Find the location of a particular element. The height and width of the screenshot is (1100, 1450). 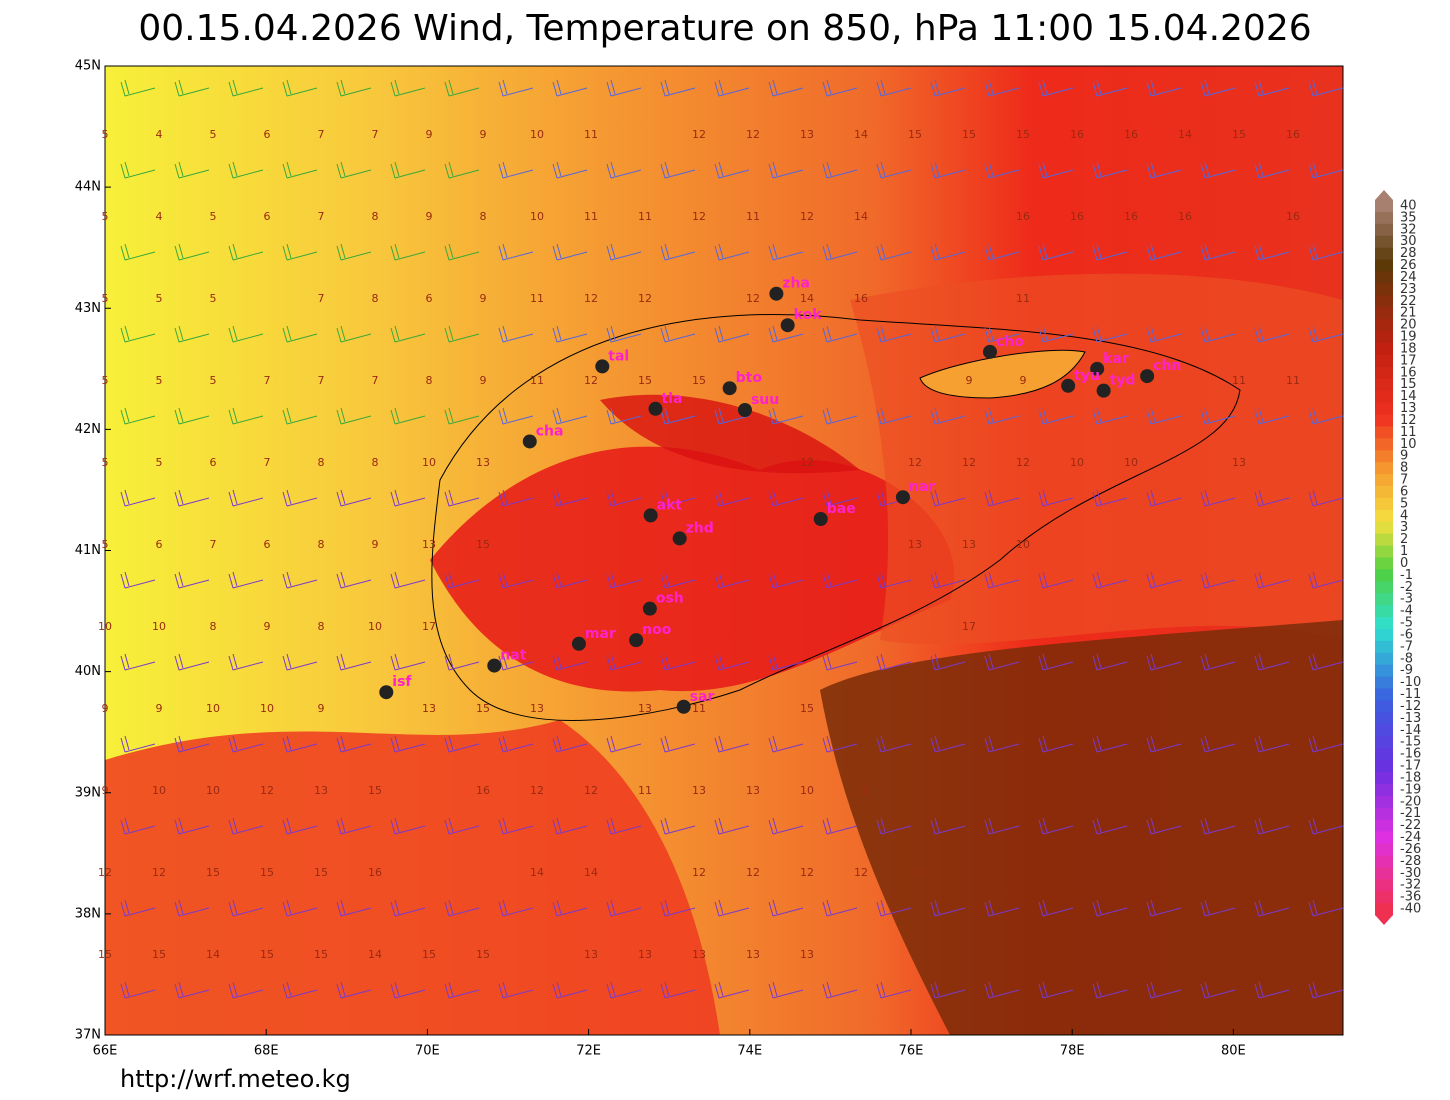

lon-tick-label: 68E is located at coordinates (266, 1051).